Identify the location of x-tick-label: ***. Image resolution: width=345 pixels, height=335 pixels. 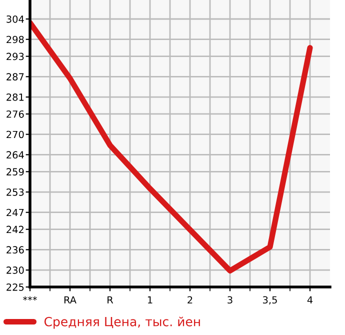
(30, 298).